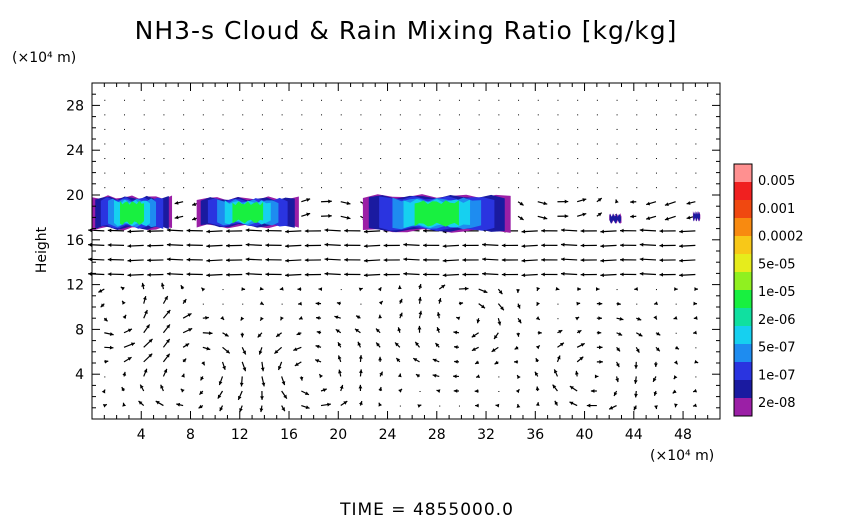  What do you see at coordinates (44, 58) in the screenshot?
I see `y-unit-label: (×10⁴ m)` at bounding box center [44, 58].